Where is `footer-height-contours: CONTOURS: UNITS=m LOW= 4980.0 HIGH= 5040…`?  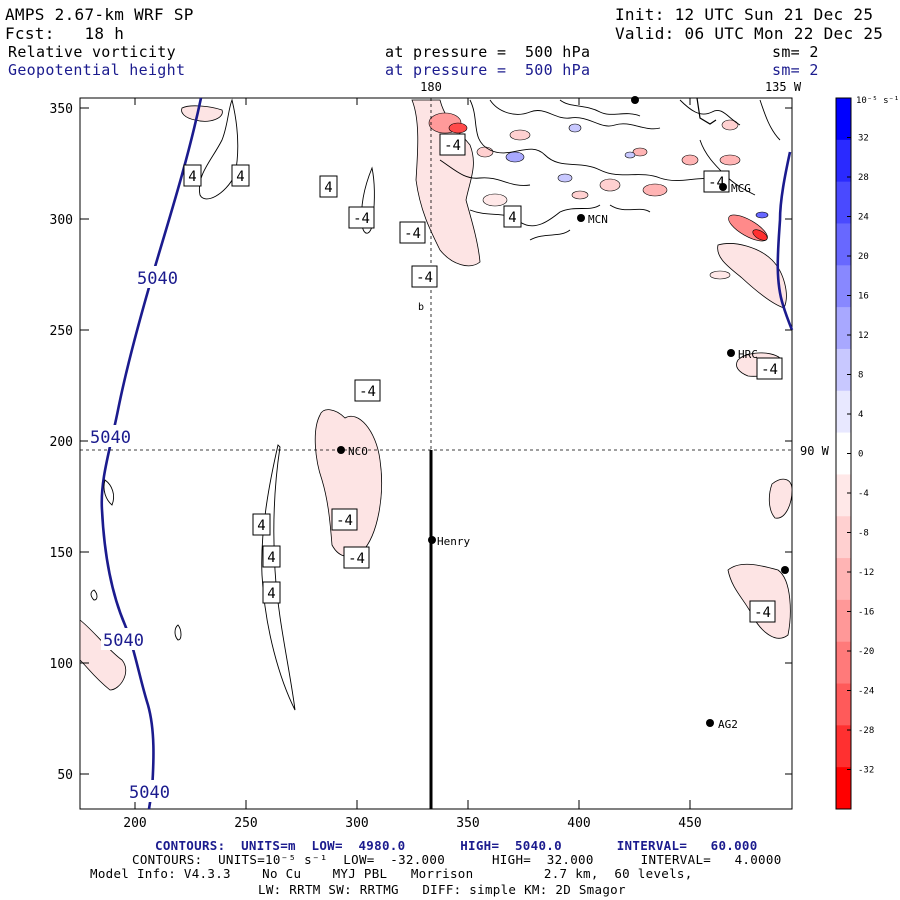
footer-height-contours: CONTOURS: UNITS=m LOW= 4980.0 HIGH= 5040… is located at coordinates (456, 845).